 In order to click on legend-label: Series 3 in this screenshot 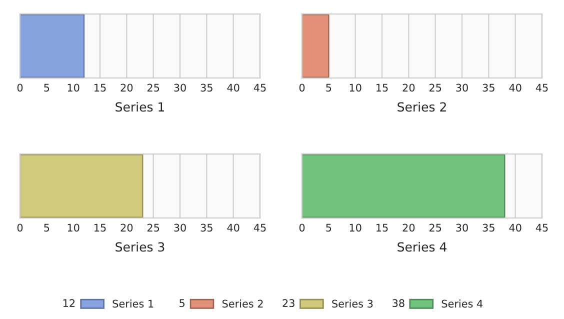, I will do `click(352, 304)`.